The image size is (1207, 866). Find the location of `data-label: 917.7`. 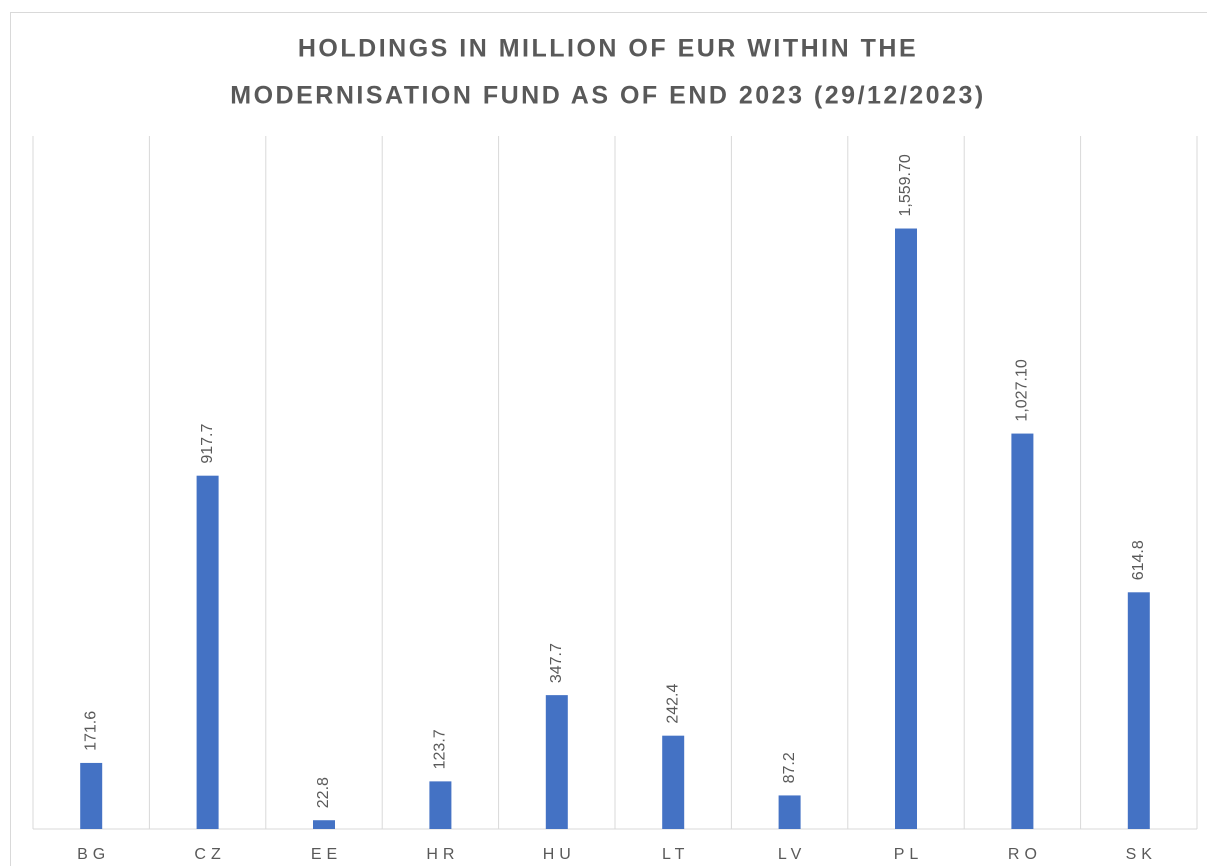

data-label: 917.7 is located at coordinates (207, 444).